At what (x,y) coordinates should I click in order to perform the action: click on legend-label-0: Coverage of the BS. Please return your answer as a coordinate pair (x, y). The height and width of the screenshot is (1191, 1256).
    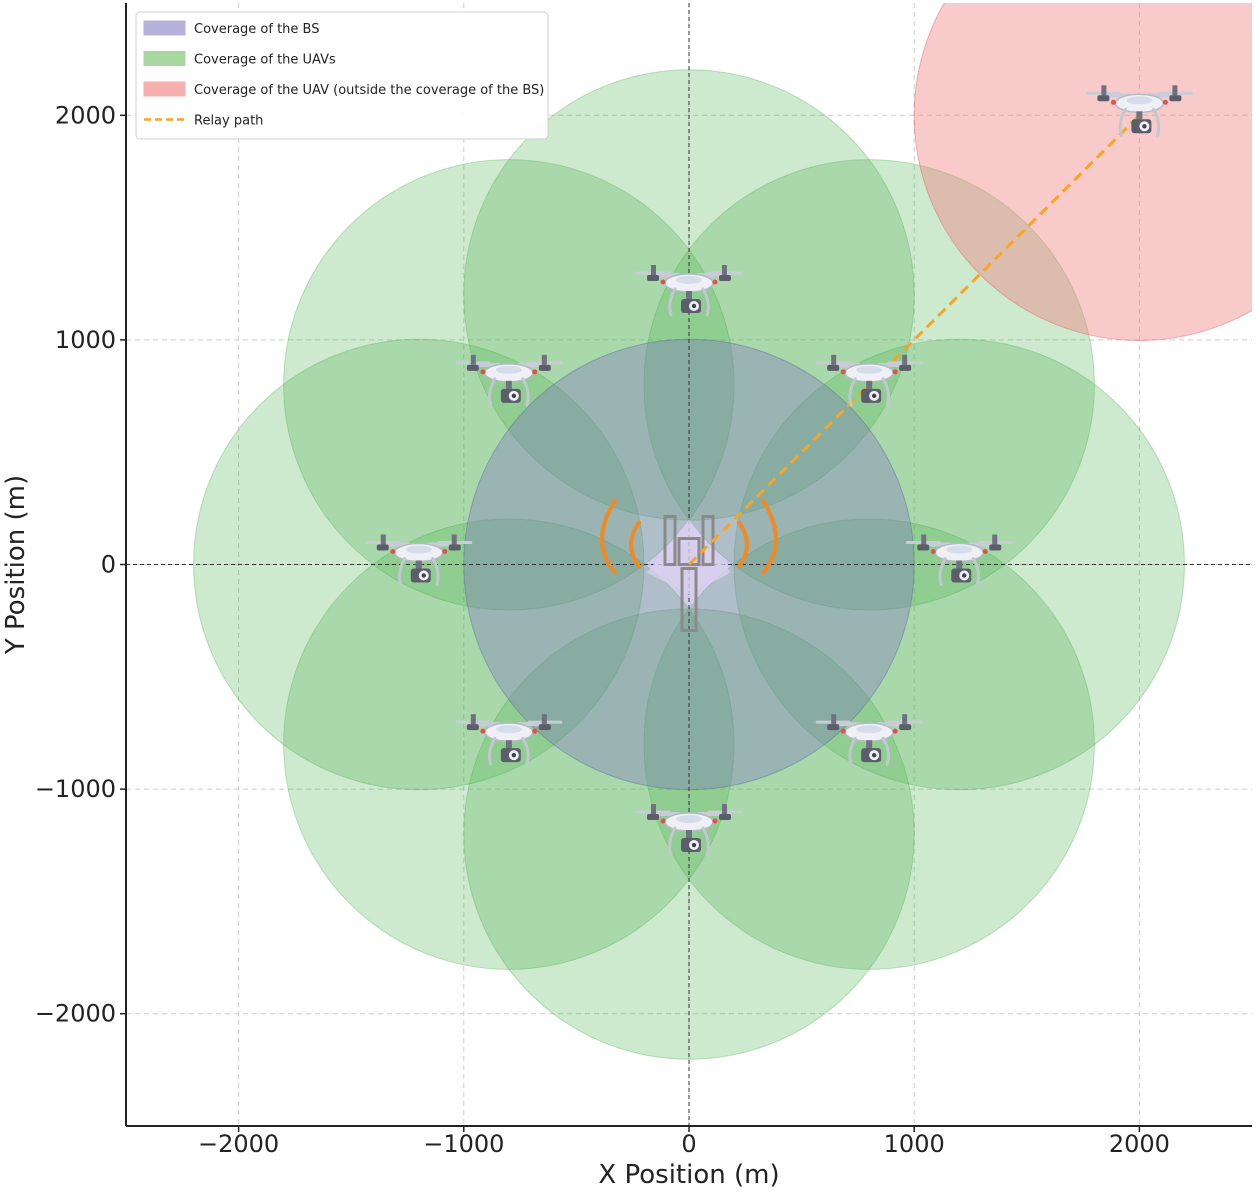
    Looking at the image, I should click on (257, 29).